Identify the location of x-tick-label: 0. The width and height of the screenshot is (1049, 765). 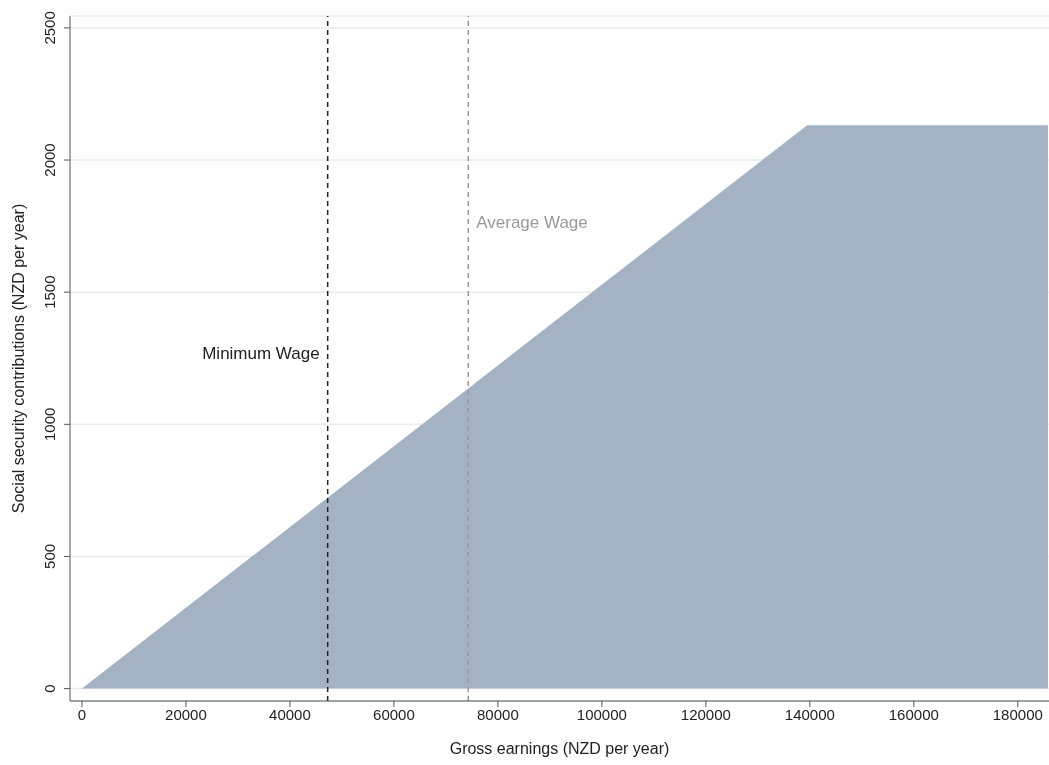
(82, 714).